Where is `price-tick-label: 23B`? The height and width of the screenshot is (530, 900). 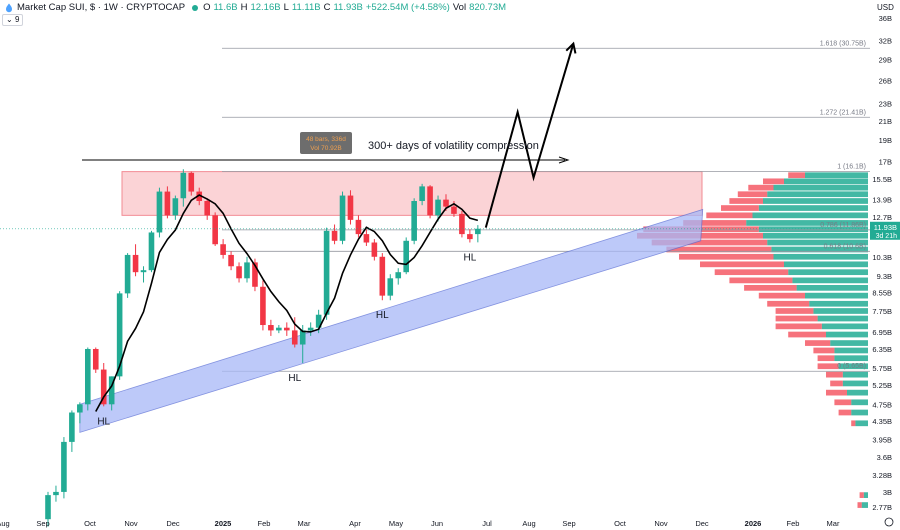 price-tick-label: 23B is located at coordinates (885, 104).